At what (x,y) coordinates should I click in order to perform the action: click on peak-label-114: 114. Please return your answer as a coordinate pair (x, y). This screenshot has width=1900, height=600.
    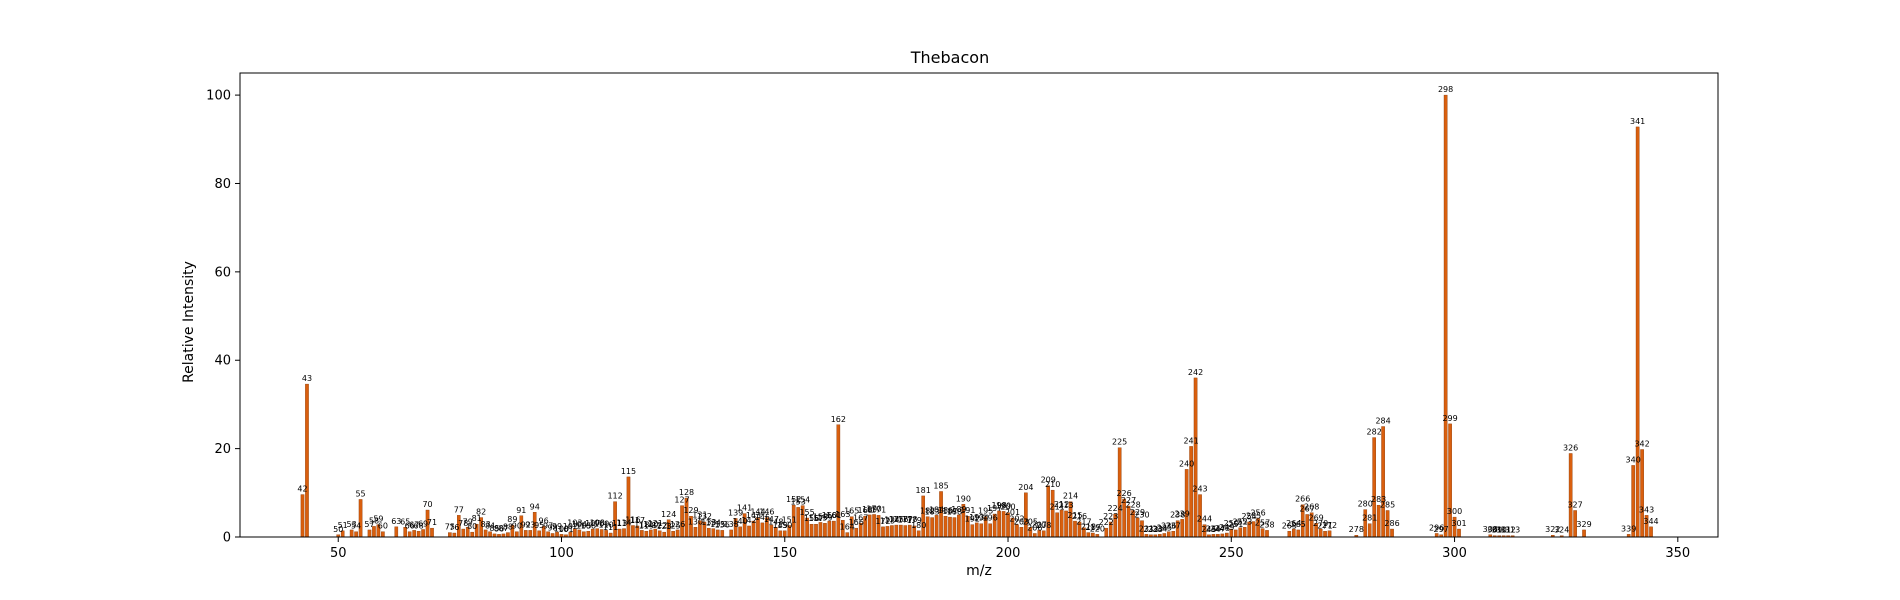
    Looking at the image, I should click on (623, 523).